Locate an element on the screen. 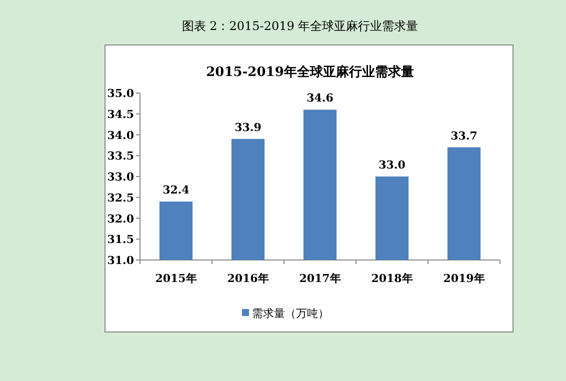  x-tick-label: 2018年 is located at coordinates (392, 278).